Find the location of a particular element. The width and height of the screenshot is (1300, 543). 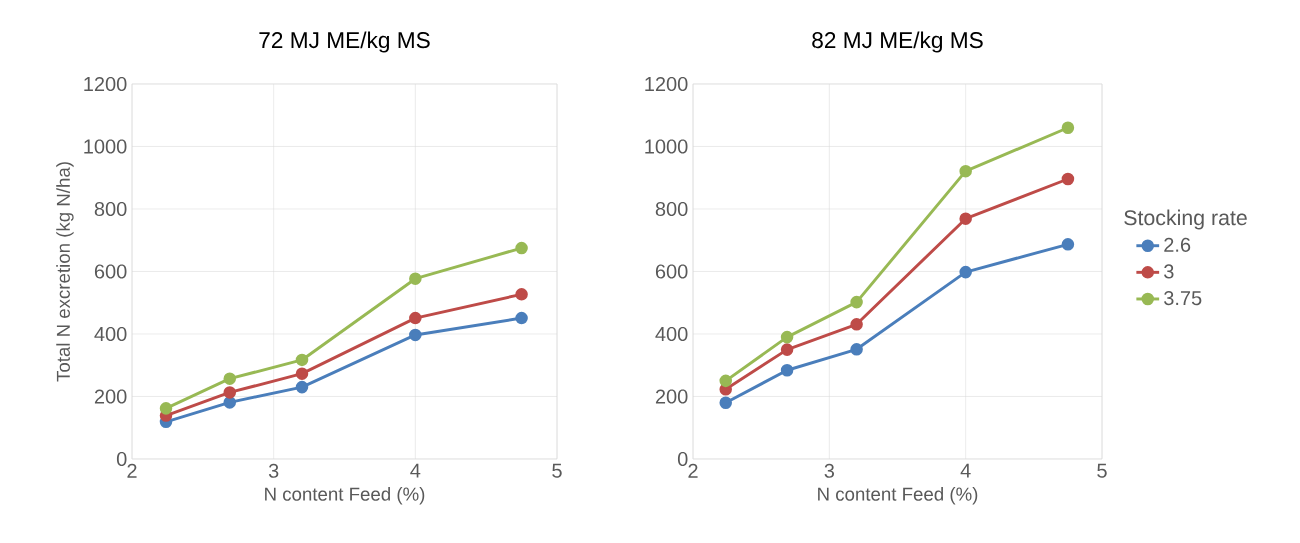

legend-title: Stocking rate is located at coordinates (1185, 219).